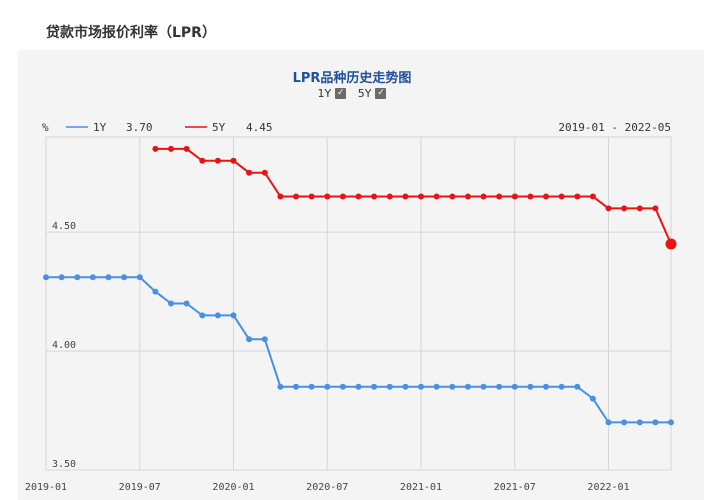  Describe the element at coordinates (356, 127) in the screenshot. I see `legend: % 1Y 3.70 5Y 4.45 2019-01 - 2022-05` at that location.